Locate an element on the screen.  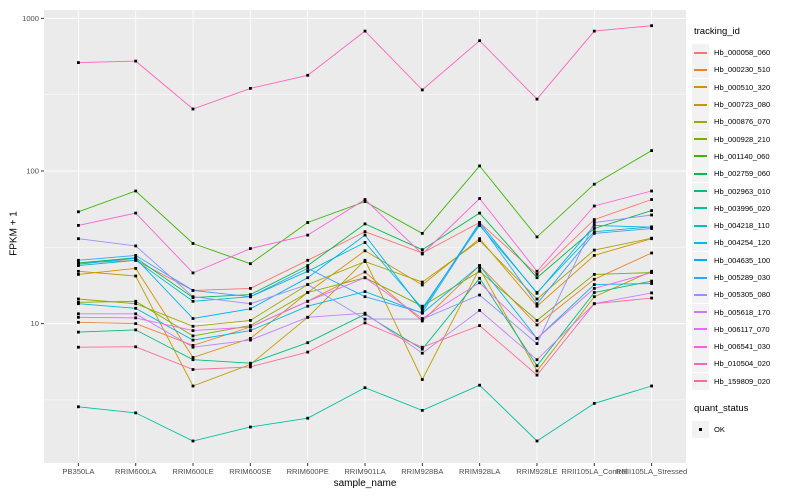
legend-item-label: Hb_004218_110 is located at coordinates (742, 226).